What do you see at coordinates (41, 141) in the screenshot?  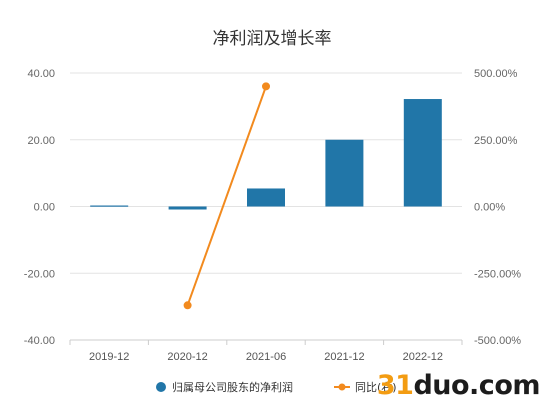 I see `left-tick-label: 20.00` at bounding box center [41, 141].